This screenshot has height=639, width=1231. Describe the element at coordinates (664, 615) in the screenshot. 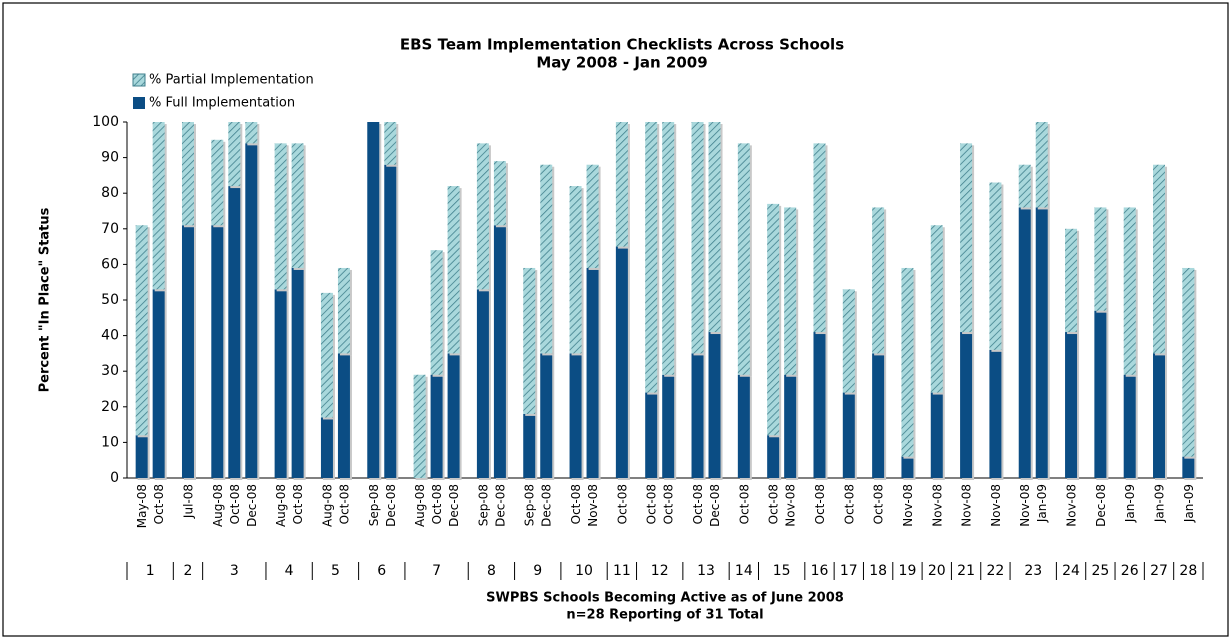

I see `x-axis-subtitle: n=28 Reporting of 31 Total` at that location.